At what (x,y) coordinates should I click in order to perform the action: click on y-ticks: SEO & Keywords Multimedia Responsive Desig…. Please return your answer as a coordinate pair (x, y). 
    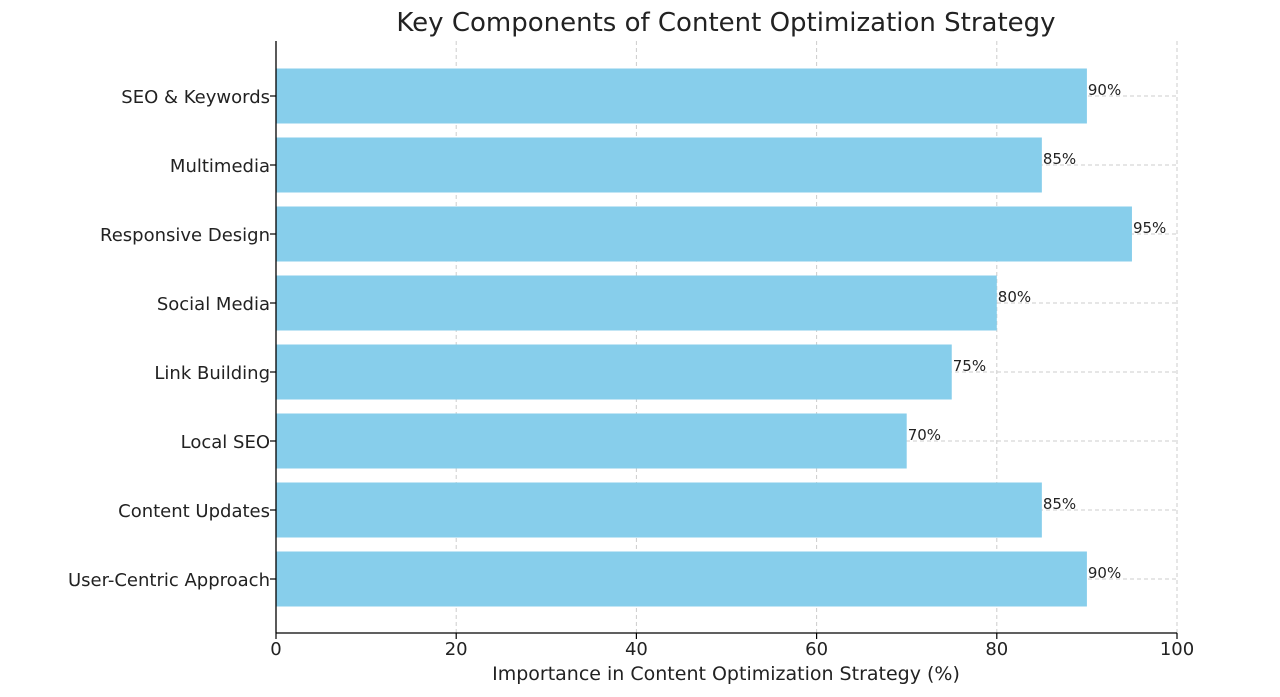
    Looking at the image, I should click on (172, 339).